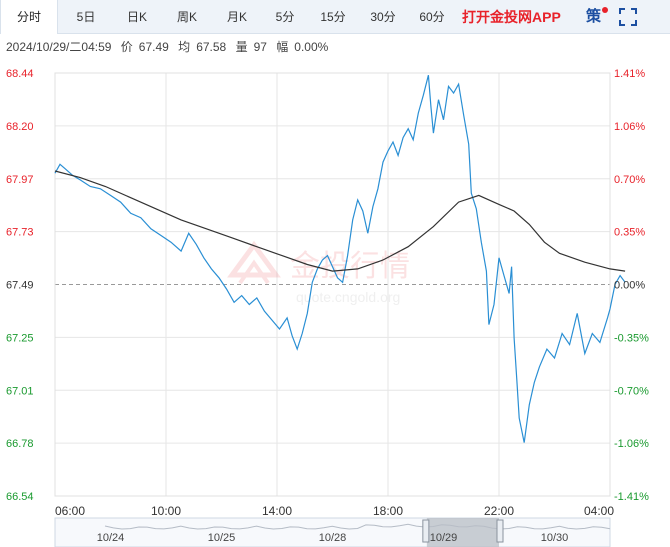 Image resolution: width=670 pixels, height=547 pixels. What do you see at coordinates (350, 266) in the screenshot?
I see `watermark-text: 金投行情` at bounding box center [350, 266].